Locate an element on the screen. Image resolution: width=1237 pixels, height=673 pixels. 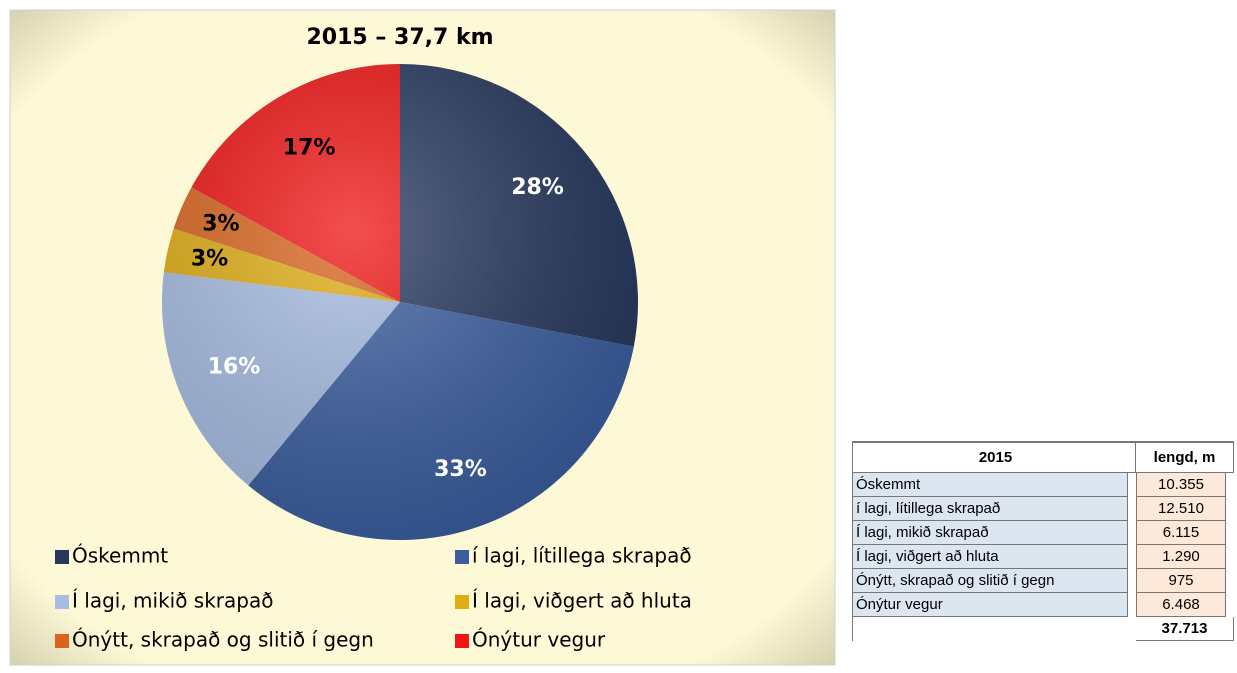
label-cell: Ónýtur vegur is located at coordinates (990, 605).